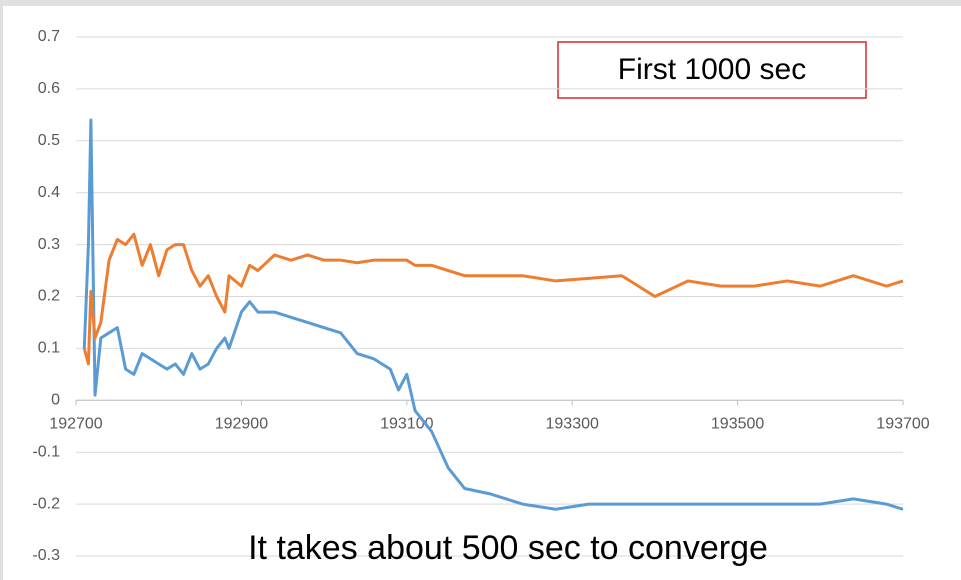  Describe the element at coordinates (902, 424) in the screenshot. I see `x-tick-label: 193700` at that location.